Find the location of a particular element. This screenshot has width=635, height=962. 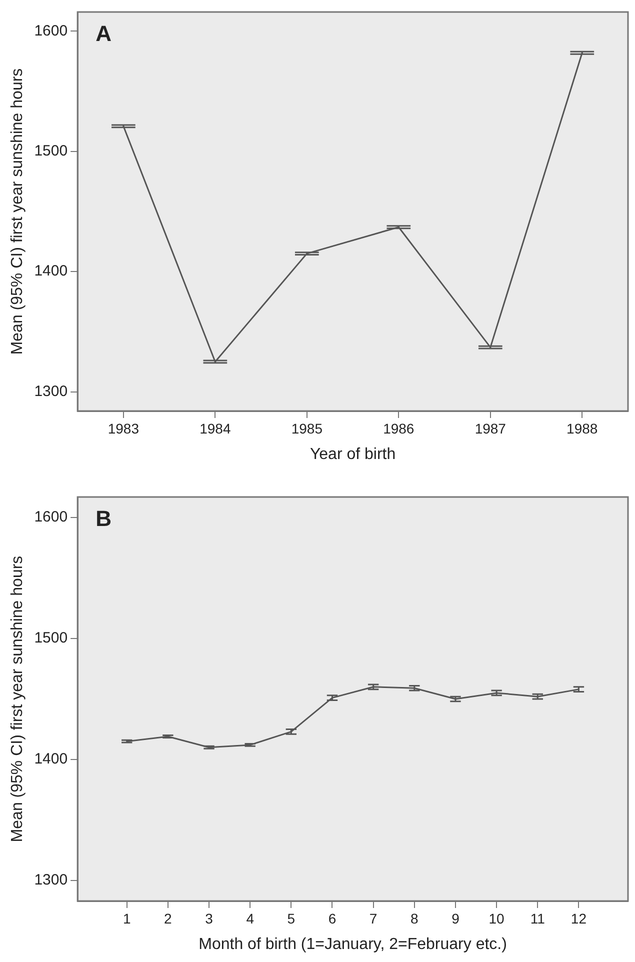

x-axis-title: Year of birth is located at coordinates (353, 454).